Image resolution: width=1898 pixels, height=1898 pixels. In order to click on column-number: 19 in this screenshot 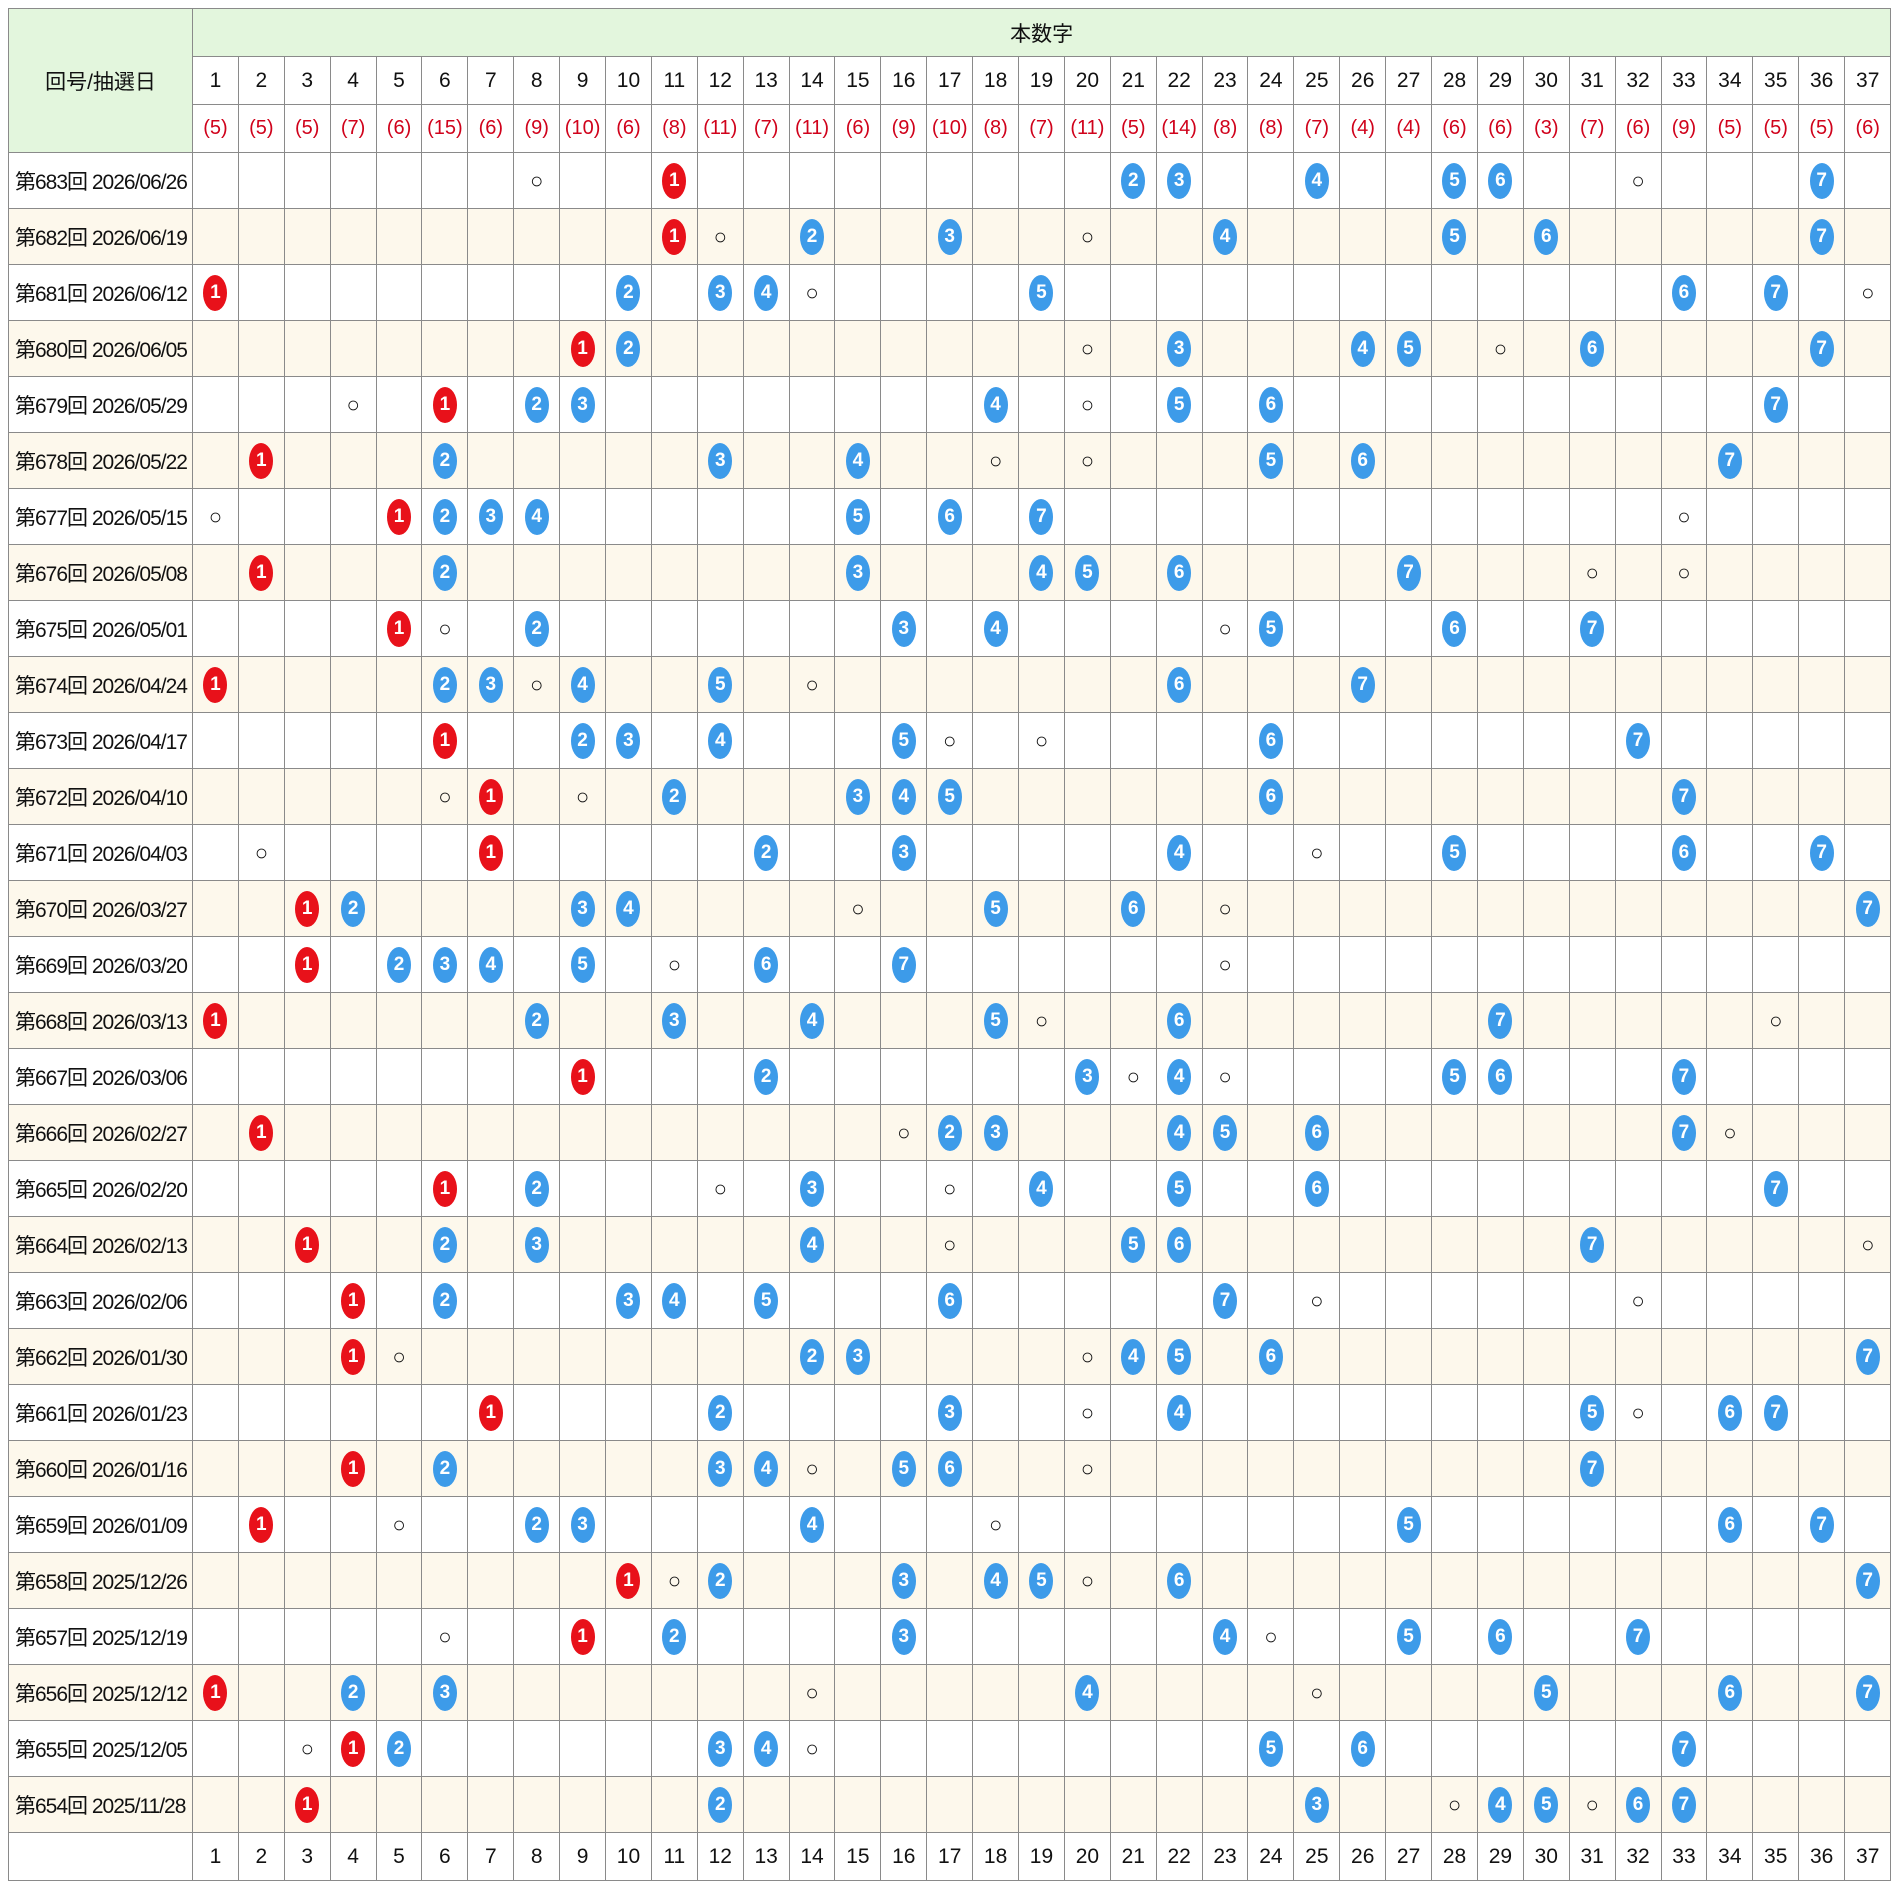, I will do `click(1041, 1856)`.